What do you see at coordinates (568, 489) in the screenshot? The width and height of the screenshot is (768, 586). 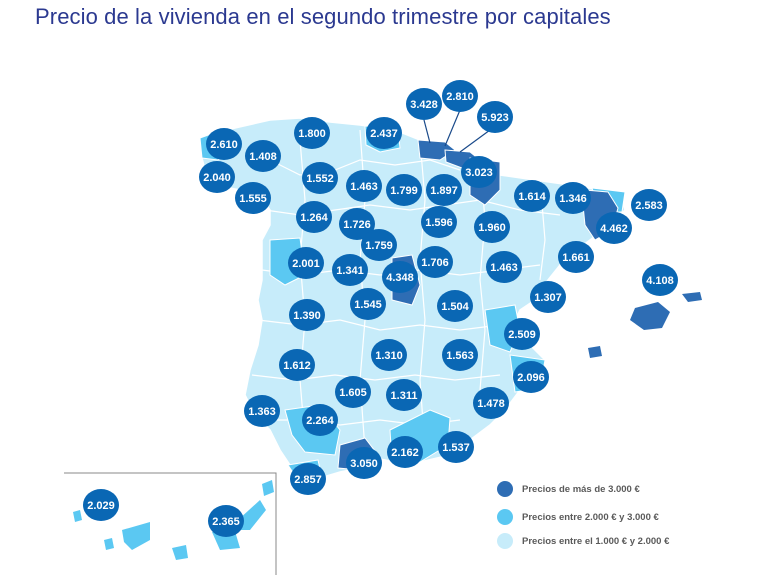 I see `legend-item: Precios de más de 3.000 €` at bounding box center [568, 489].